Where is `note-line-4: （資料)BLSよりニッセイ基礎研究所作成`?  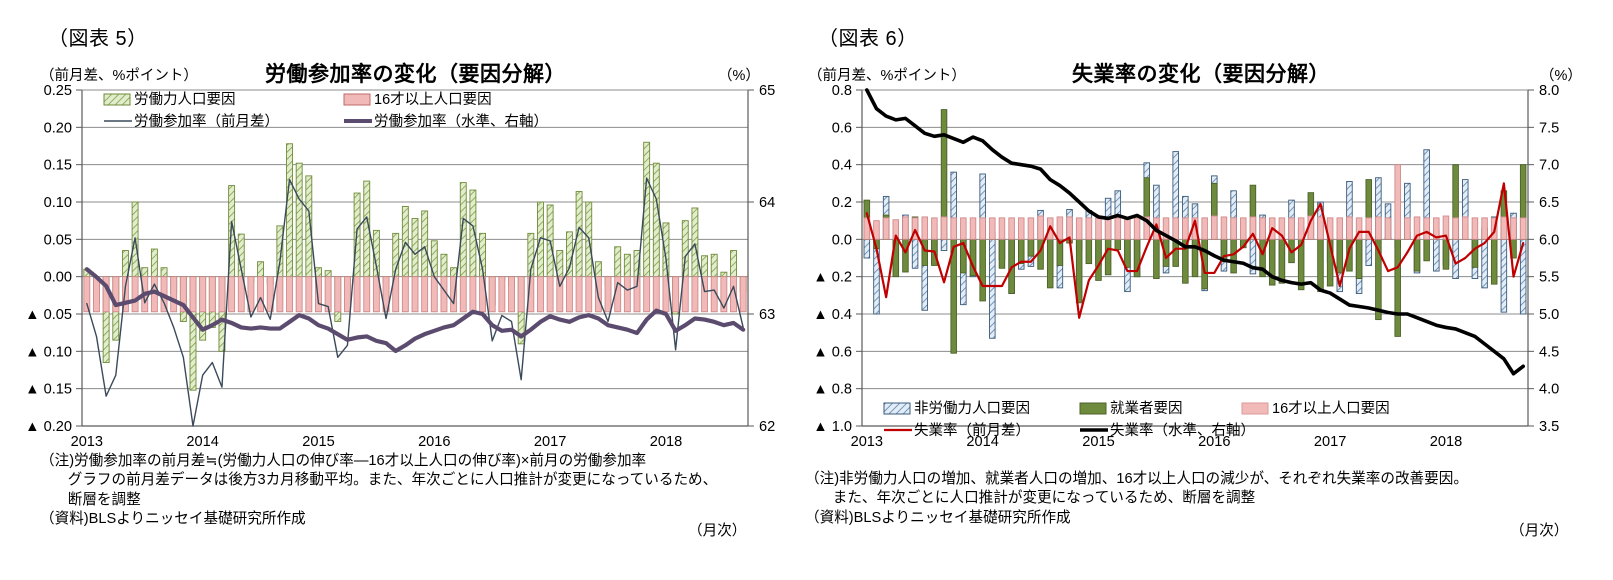
note-line-4: （資料)BLSよりニッセイ基礎研究所作成 is located at coordinates (173, 518).